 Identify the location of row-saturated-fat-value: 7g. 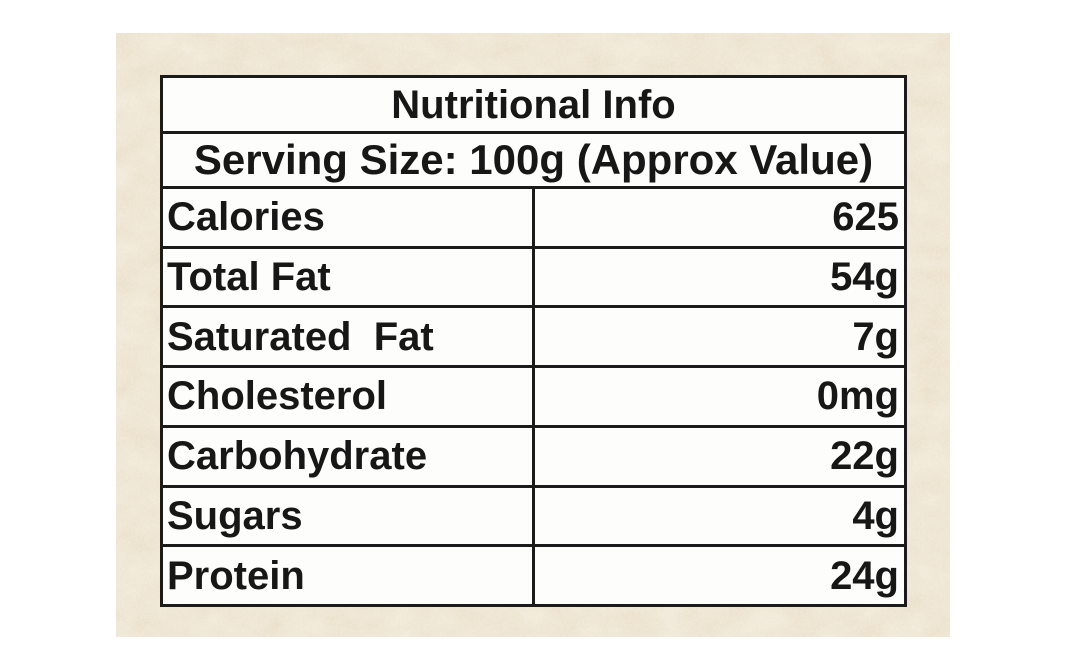
(719, 337).